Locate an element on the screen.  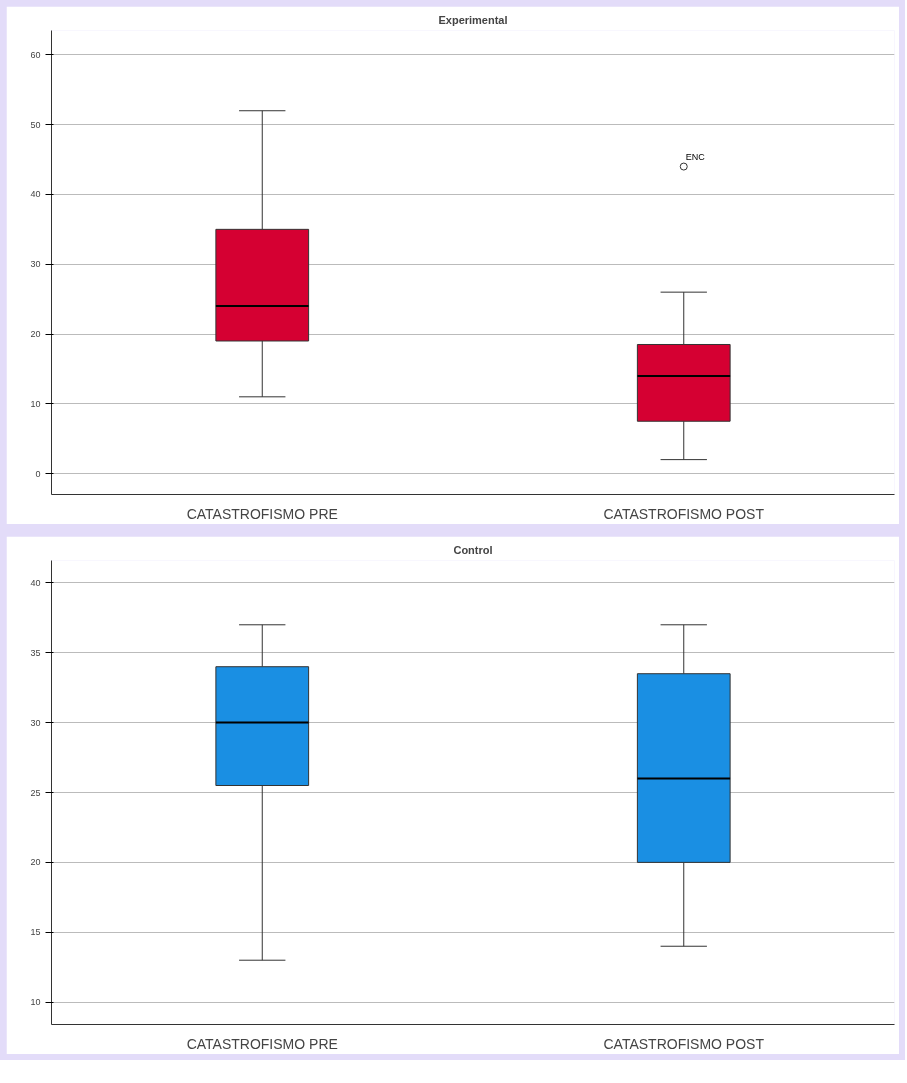
y-tick-label: 15 is located at coordinates (35, 932).